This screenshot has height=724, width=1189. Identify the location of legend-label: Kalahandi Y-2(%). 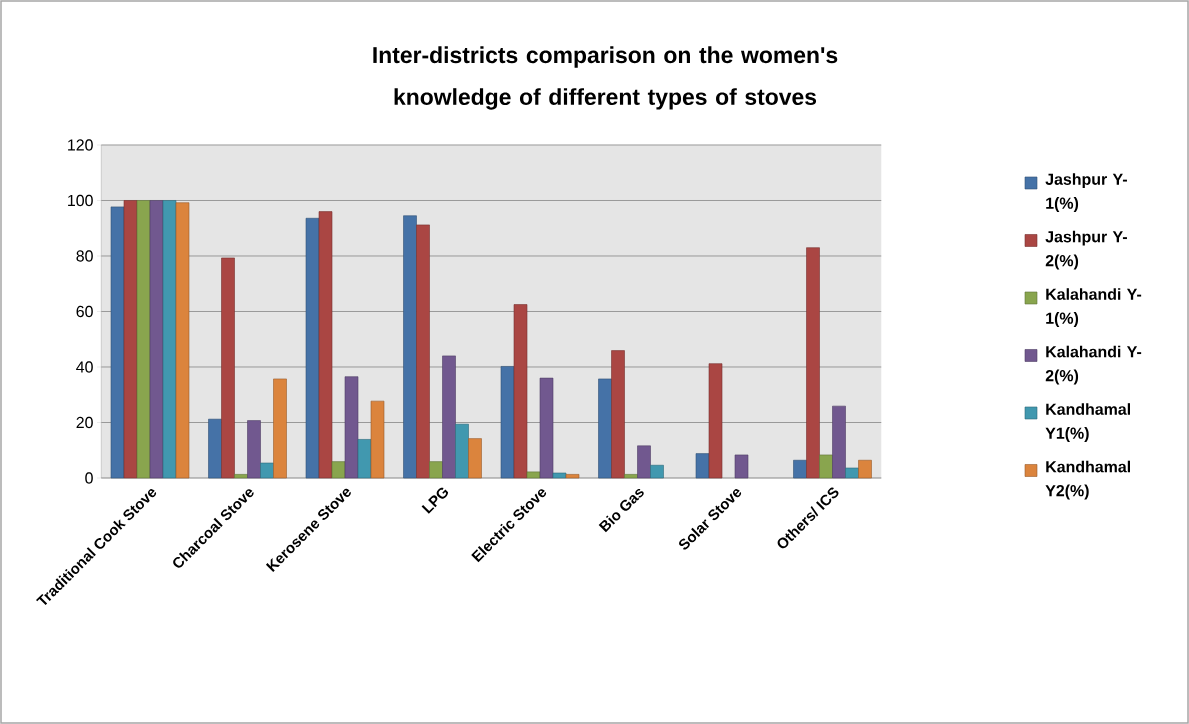
(1093, 365).